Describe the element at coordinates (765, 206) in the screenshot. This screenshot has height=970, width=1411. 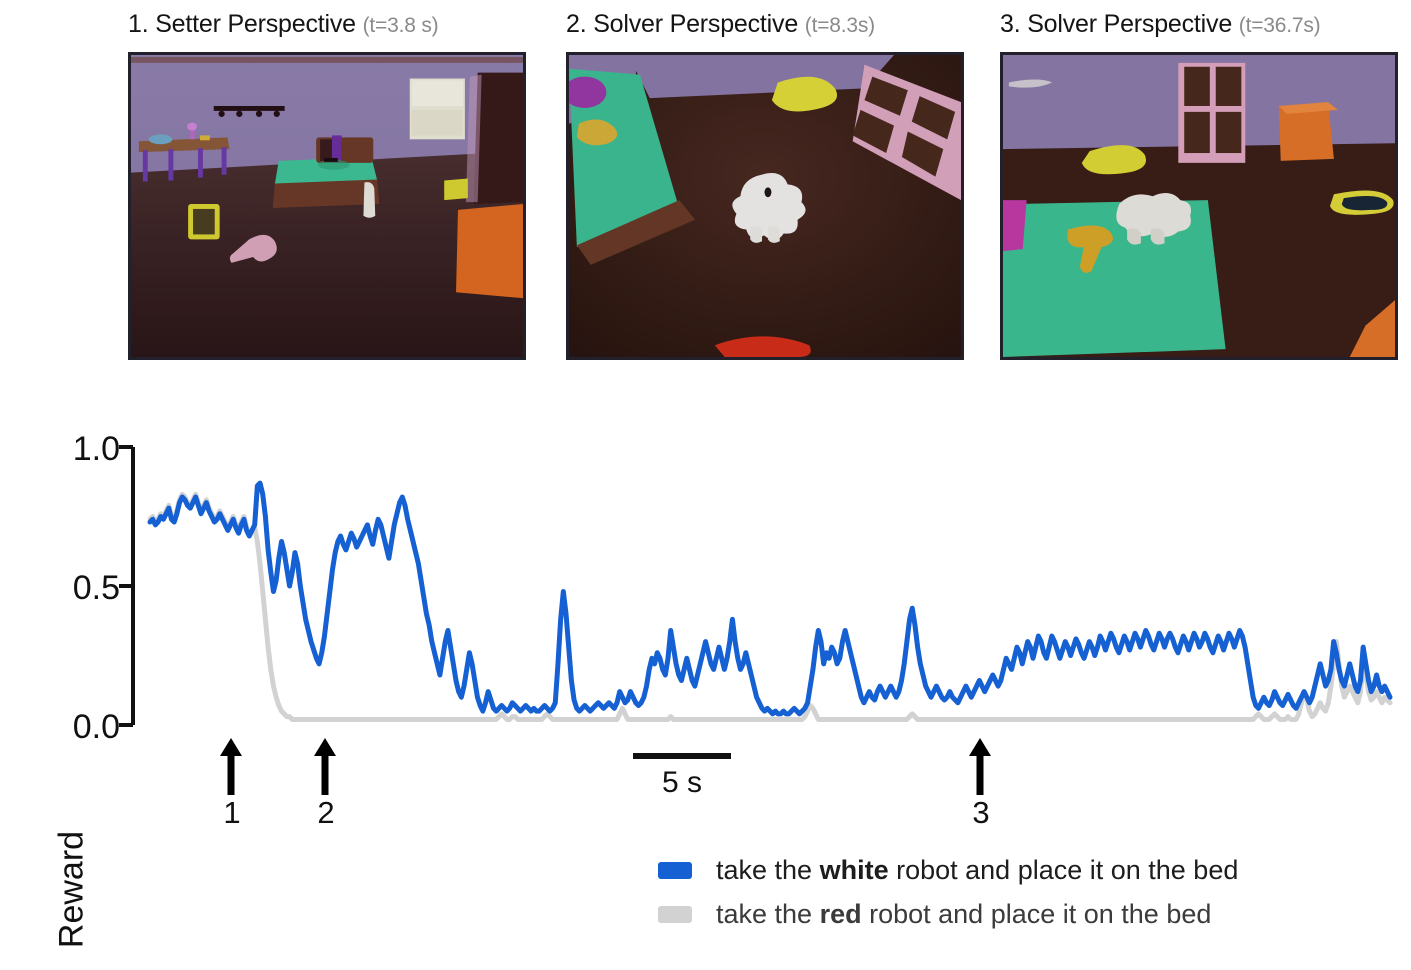
I see `scene-image-solver-early` at that location.